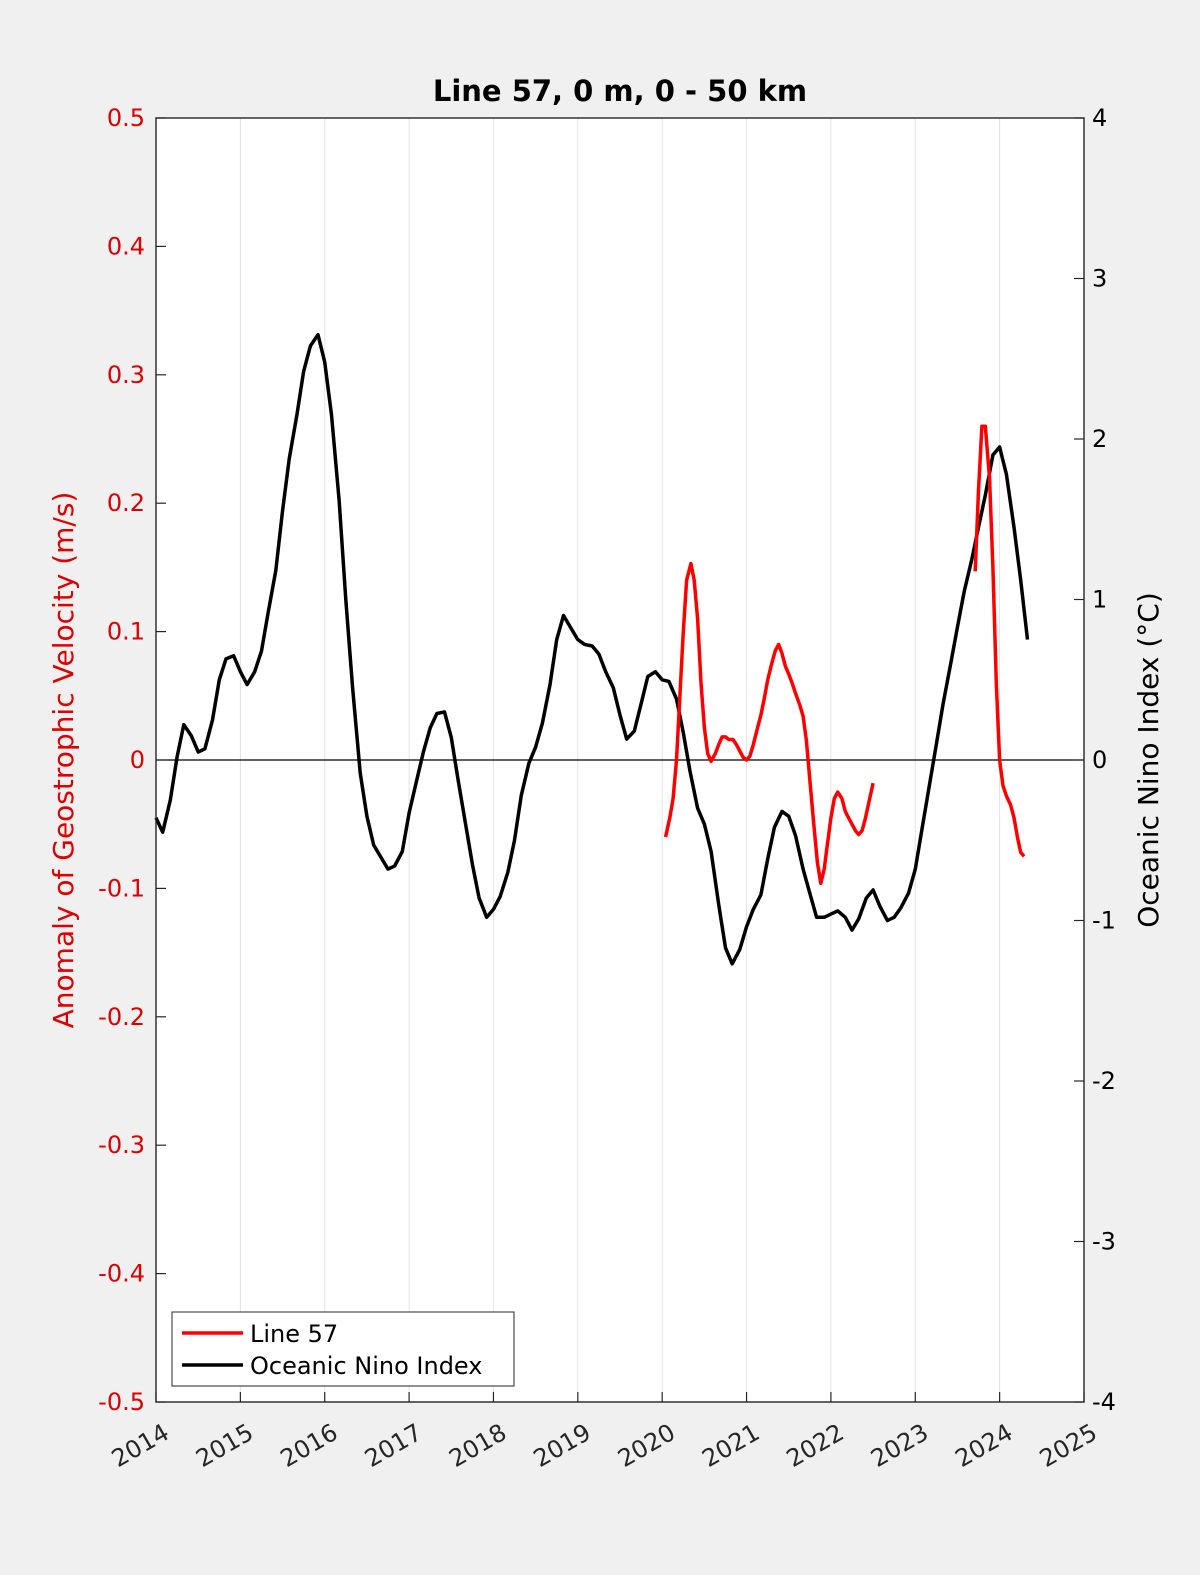 This screenshot has height=1575, width=1200. Describe the element at coordinates (1148, 760) in the screenshot. I see `y-axis-right-label: Oceanic Nino Index (°C)` at that location.